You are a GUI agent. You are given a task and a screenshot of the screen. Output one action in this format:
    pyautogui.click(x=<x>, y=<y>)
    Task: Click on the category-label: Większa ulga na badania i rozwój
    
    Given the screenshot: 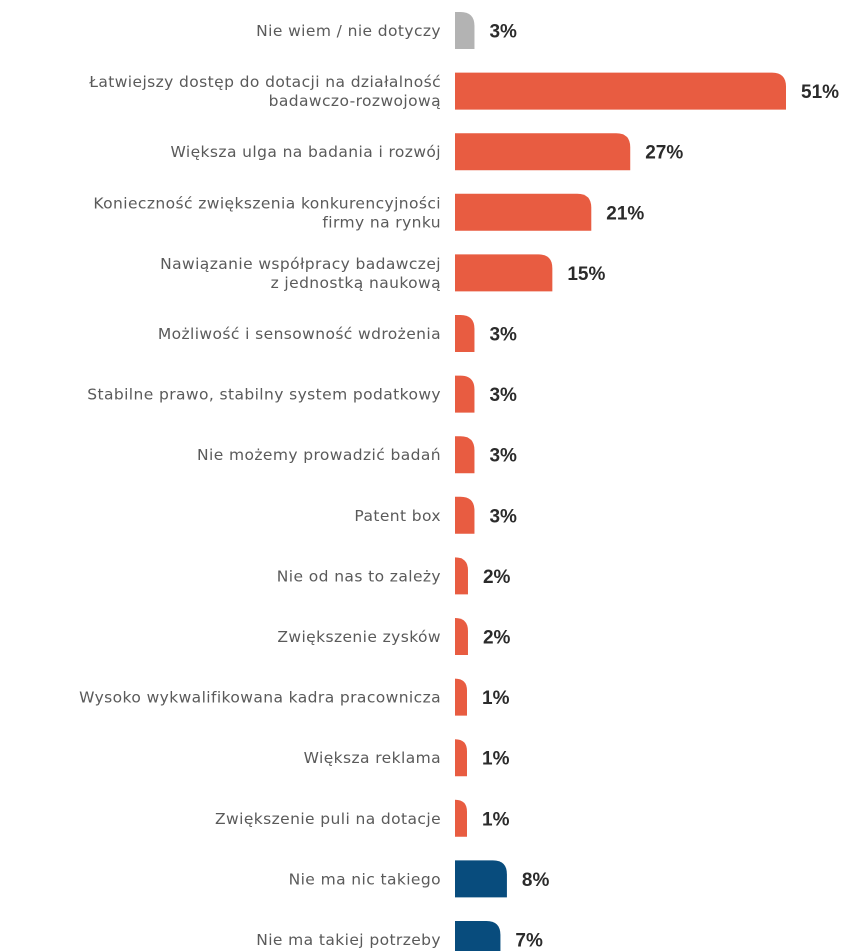 What is the action you would take?
    pyautogui.click(x=306, y=152)
    